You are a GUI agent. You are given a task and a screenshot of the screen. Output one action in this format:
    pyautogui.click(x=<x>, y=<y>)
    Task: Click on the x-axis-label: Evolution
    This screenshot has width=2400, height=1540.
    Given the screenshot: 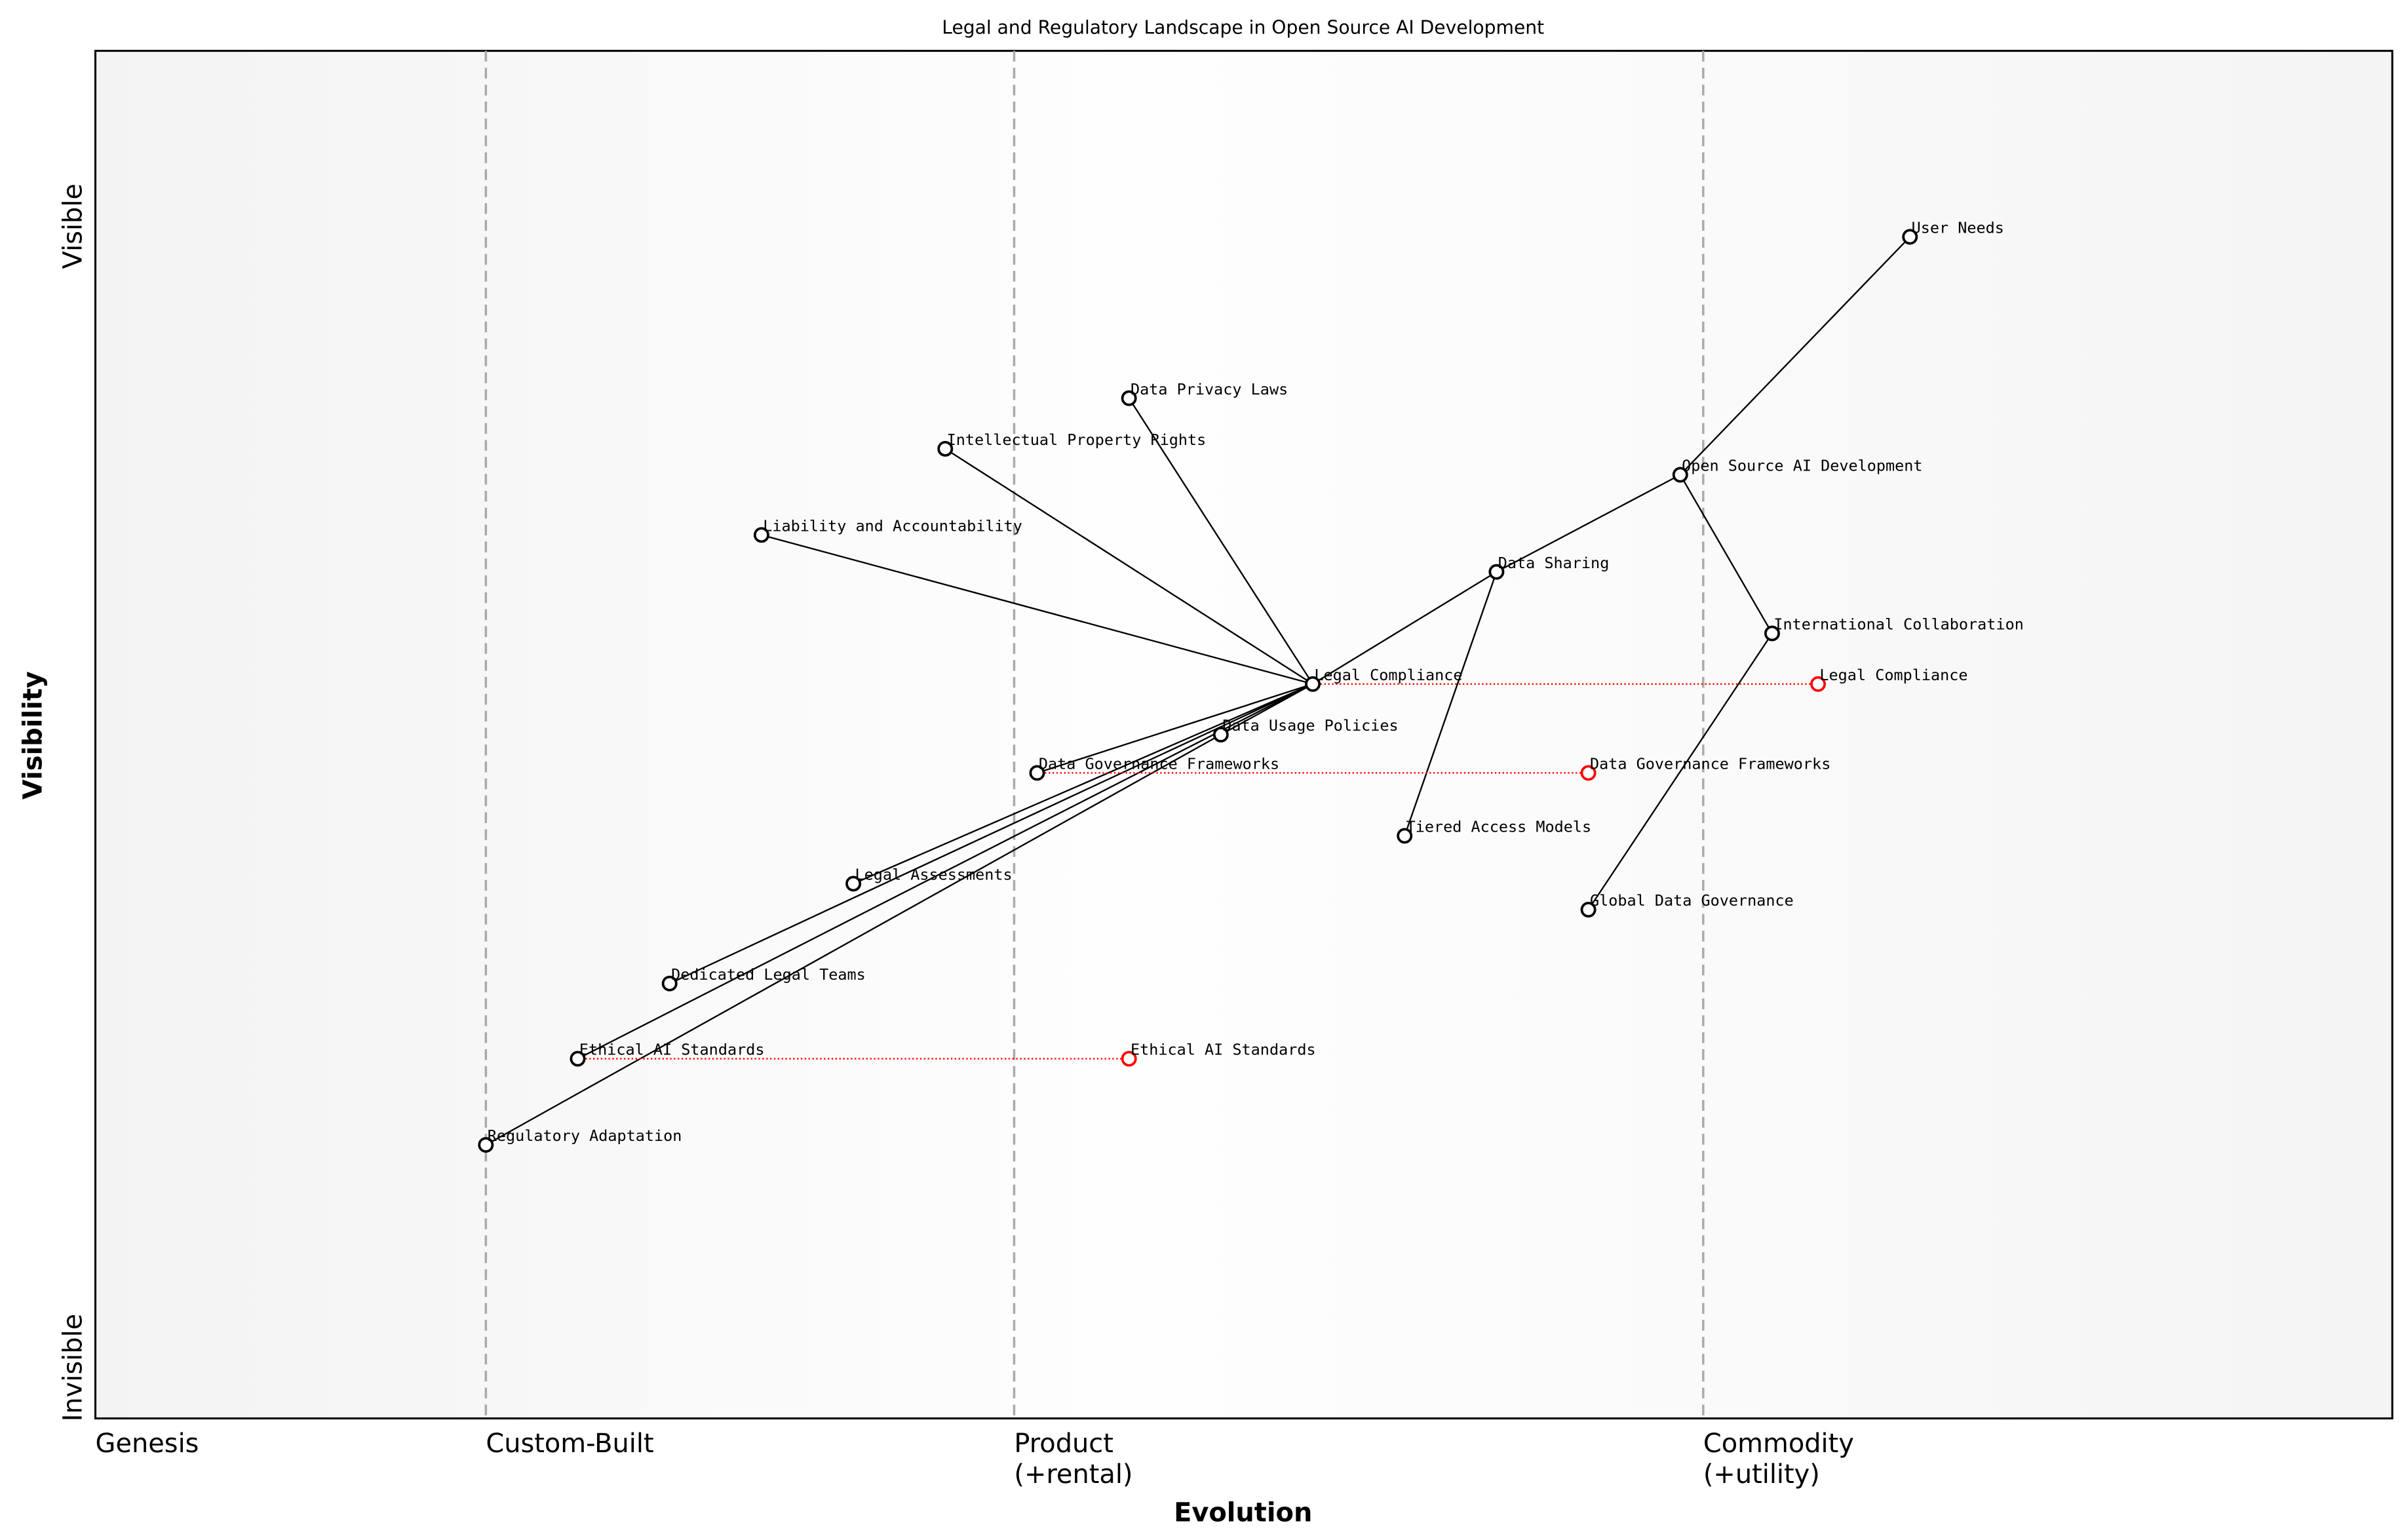 What is the action you would take?
    pyautogui.click(x=1243, y=1513)
    